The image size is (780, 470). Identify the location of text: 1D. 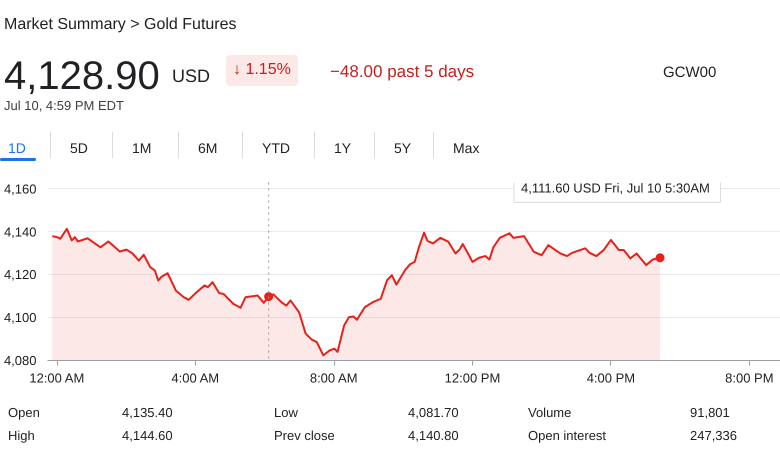
(17, 148).